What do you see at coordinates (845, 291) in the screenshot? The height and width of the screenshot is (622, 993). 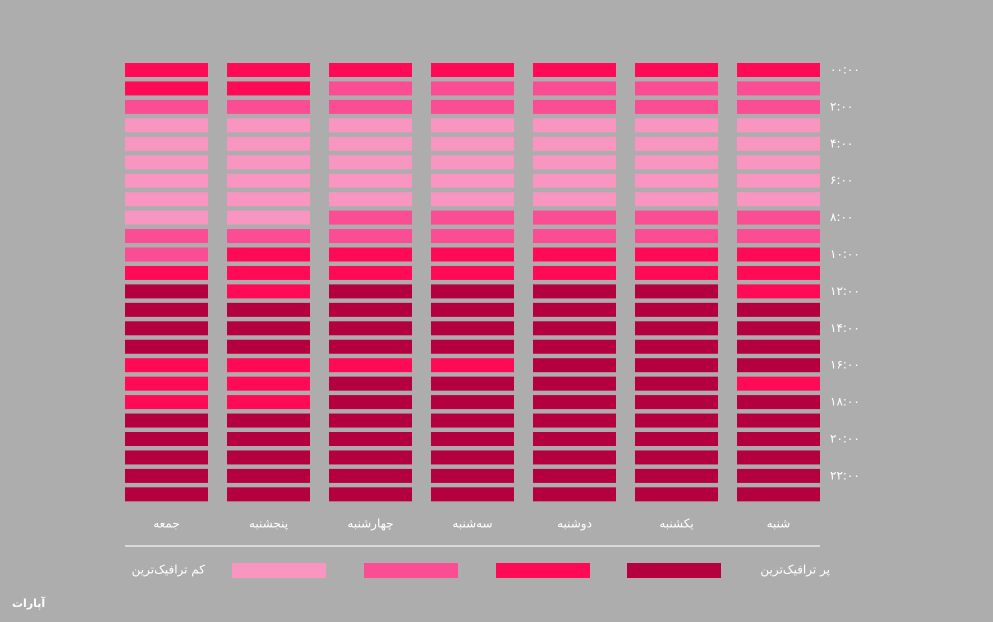 I see `row-label: ۱۲:۰۰` at bounding box center [845, 291].